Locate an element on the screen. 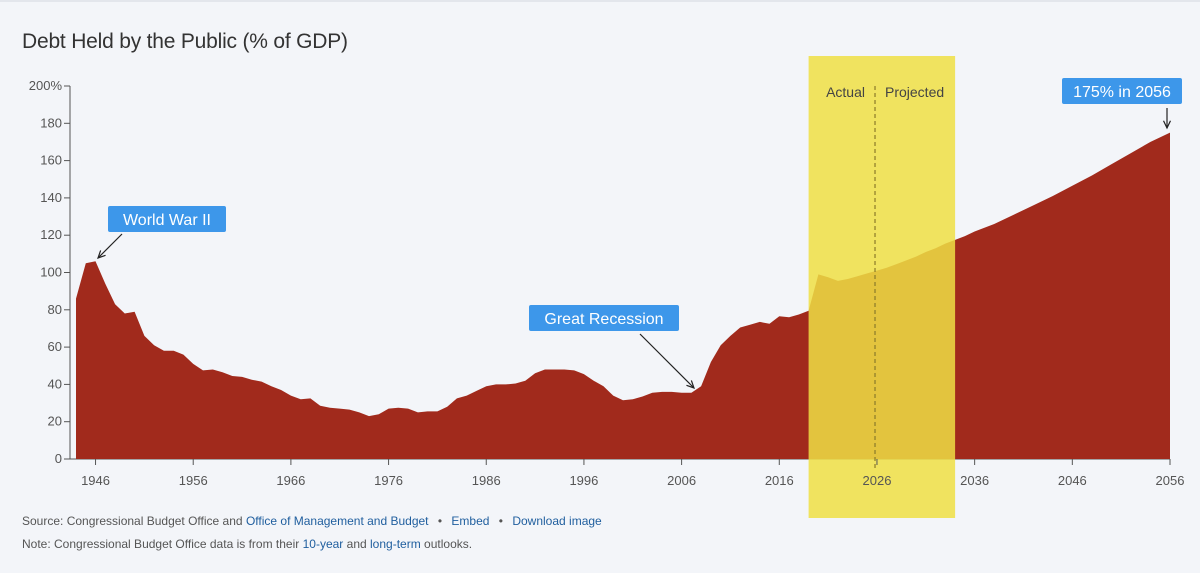  chart-title: Debt Held by the Public (% of GDP) is located at coordinates (185, 41).